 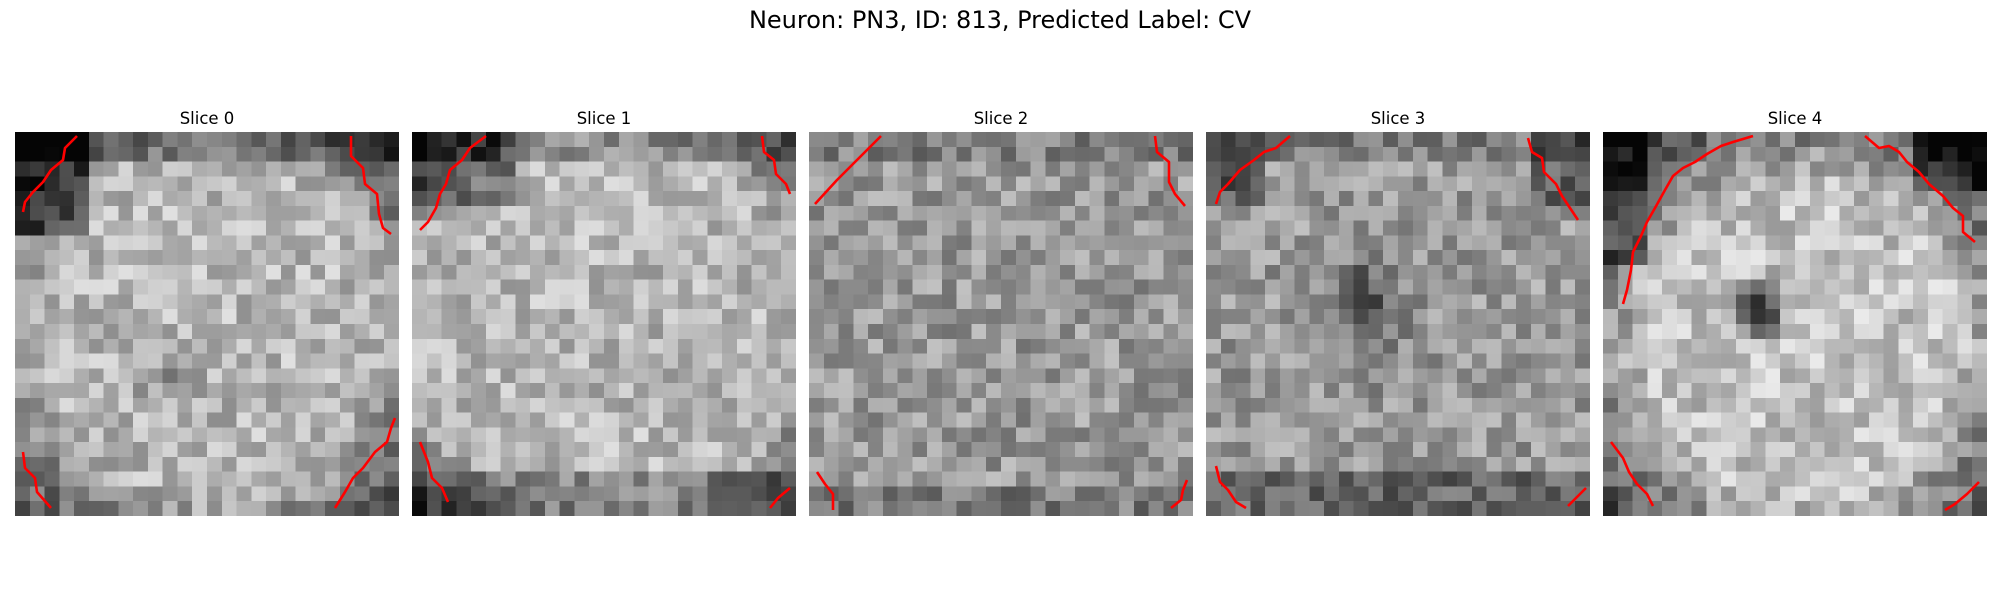 I want to click on slice-title: Slice 3, so click(x=1398, y=118).